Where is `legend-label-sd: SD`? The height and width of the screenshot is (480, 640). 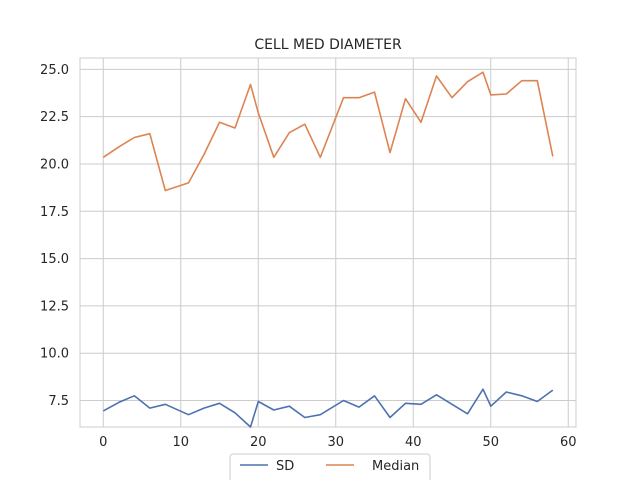 legend-label-sd: SD is located at coordinates (285, 466).